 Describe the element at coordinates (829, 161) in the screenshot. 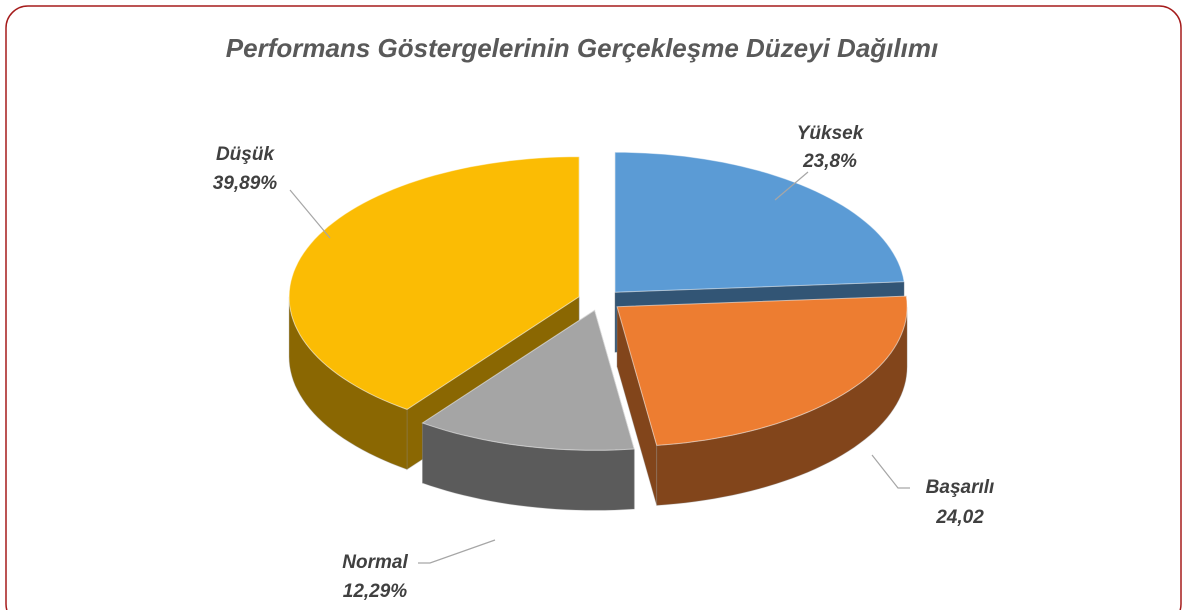

I see `data-label-value: 23,8%` at that location.